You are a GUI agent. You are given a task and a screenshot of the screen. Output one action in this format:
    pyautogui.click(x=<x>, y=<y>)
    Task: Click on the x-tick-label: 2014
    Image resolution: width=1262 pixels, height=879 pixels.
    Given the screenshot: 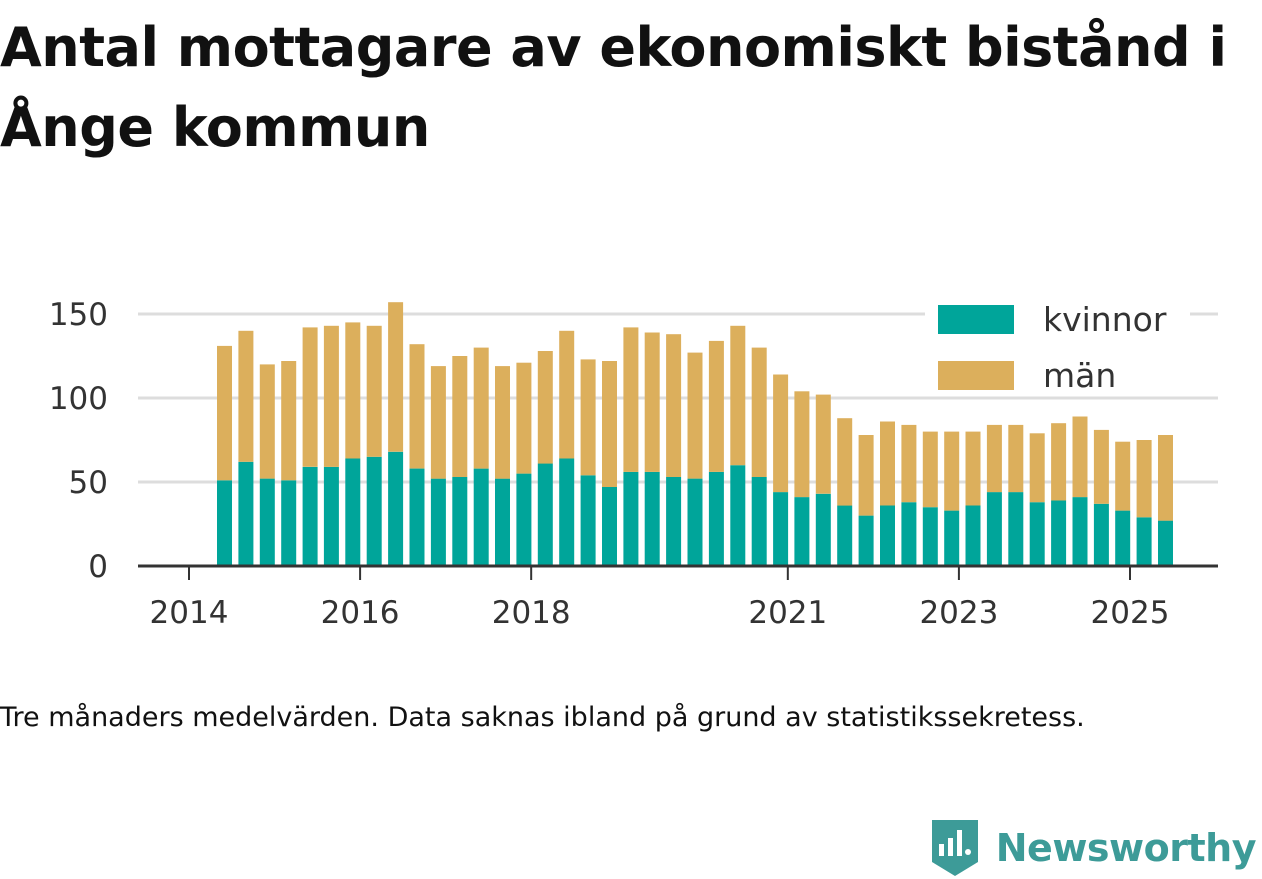 What is the action you would take?
    pyautogui.click(x=189, y=613)
    